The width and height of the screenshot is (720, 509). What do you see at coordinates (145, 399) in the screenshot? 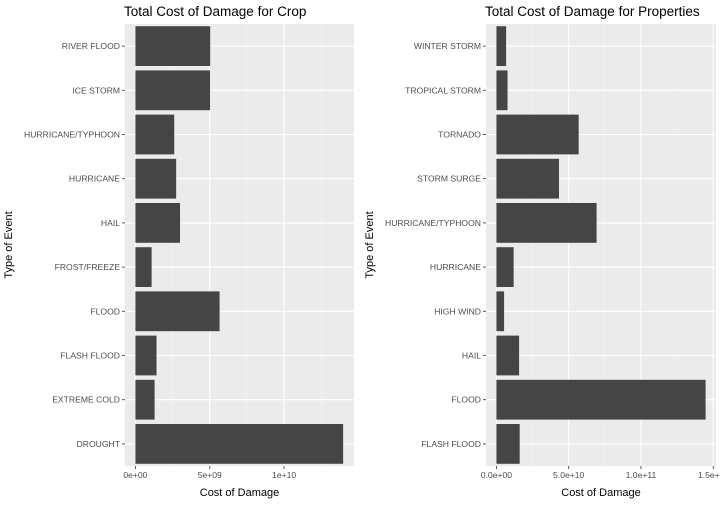
I see `bar-extreme-cold` at bounding box center [145, 399].